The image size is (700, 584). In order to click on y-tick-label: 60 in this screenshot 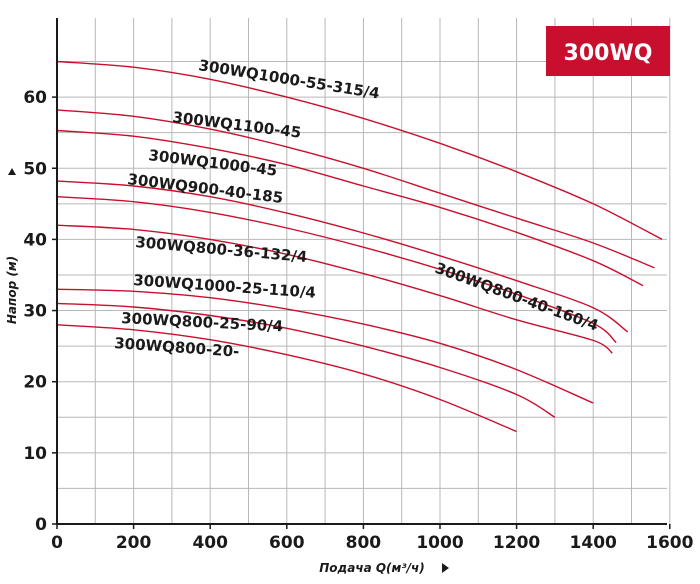, I will do `click(35, 98)`.